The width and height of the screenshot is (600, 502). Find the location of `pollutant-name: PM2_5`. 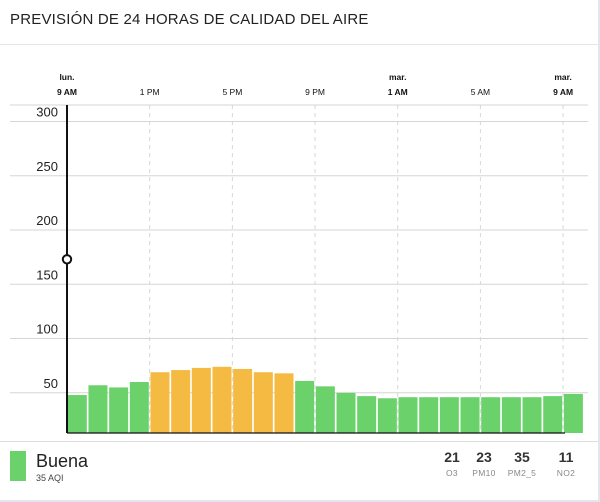

pollutant-name: PM2_5 is located at coordinates (522, 473).